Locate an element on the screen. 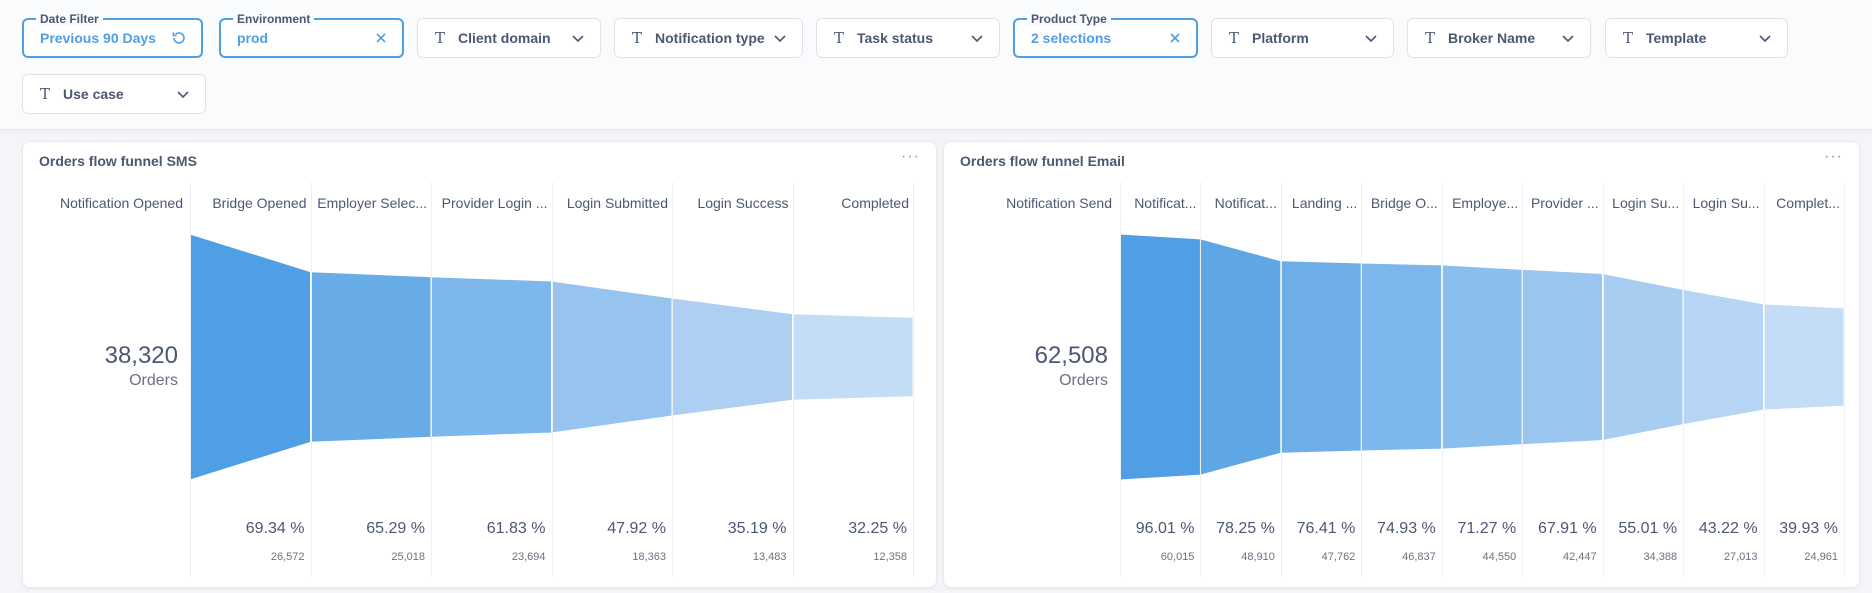  funnel-step-percent: 43.22 % is located at coordinates (1728, 528).